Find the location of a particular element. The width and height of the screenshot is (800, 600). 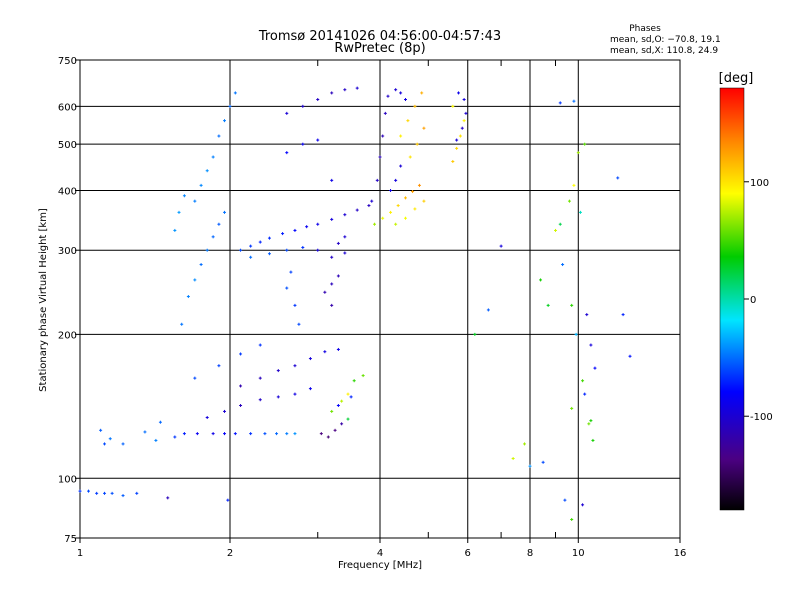

y-tick-label: 75 is located at coordinates (70, 539).